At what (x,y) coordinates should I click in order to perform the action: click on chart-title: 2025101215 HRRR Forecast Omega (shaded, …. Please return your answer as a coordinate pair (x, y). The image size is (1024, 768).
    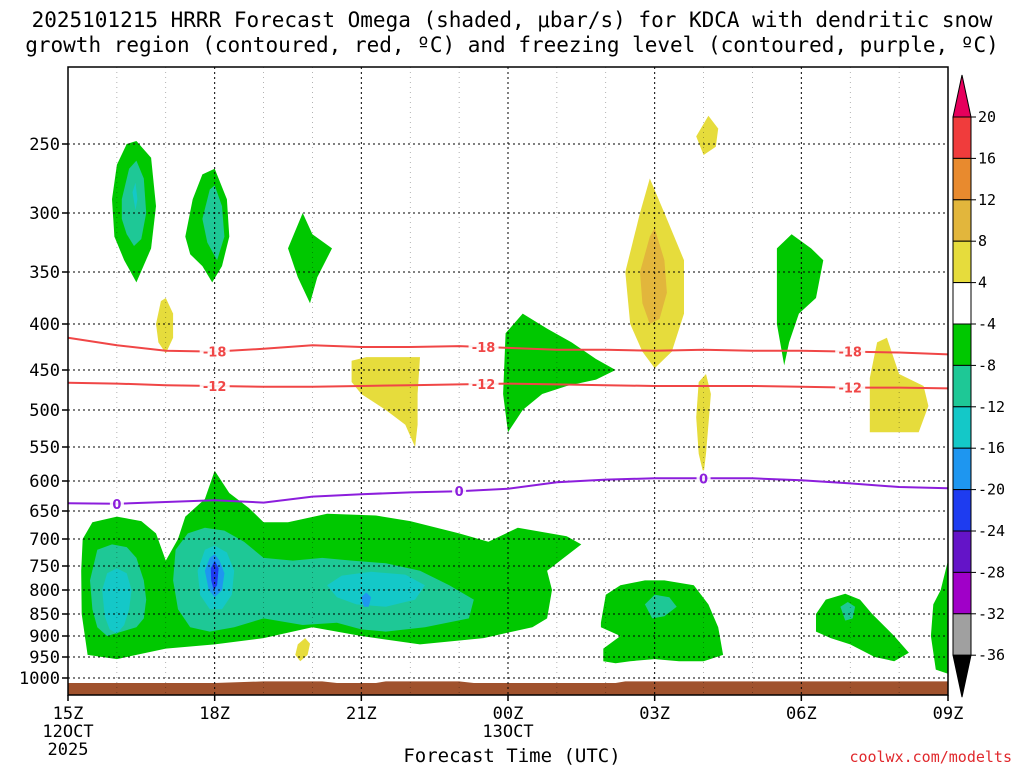
    Looking at the image, I should click on (512, 20).